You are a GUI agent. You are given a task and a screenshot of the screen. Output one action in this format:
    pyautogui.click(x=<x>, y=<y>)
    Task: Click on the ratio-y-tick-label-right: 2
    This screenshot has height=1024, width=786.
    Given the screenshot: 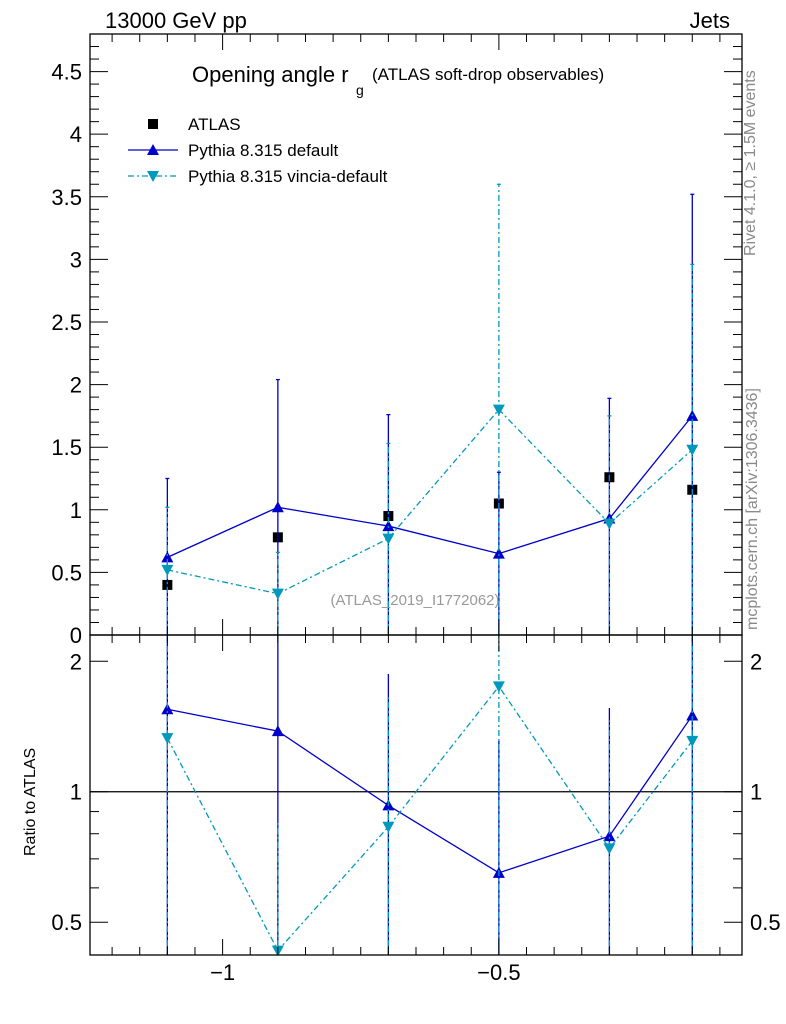 What is the action you would take?
    pyautogui.click(x=756, y=661)
    